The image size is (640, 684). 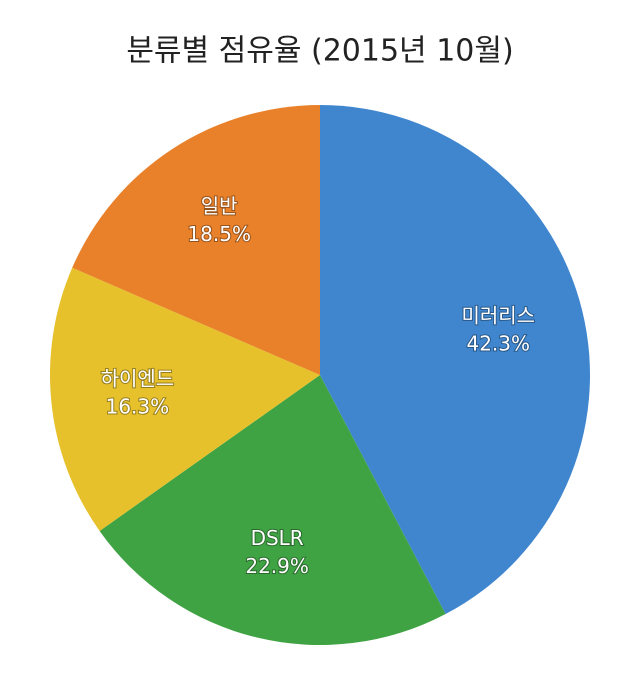 What do you see at coordinates (277, 538) in the screenshot?
I see `slice-label: DSLR` at bounding box center [277, 538].